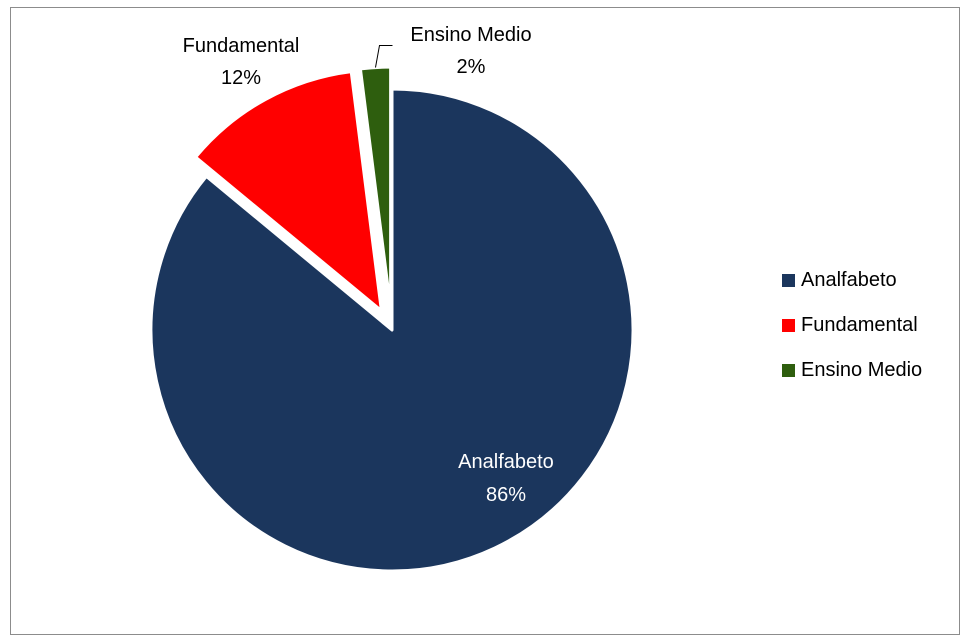  I want to click on legend-item-fundamental: Fundamental, so click(852, 325).